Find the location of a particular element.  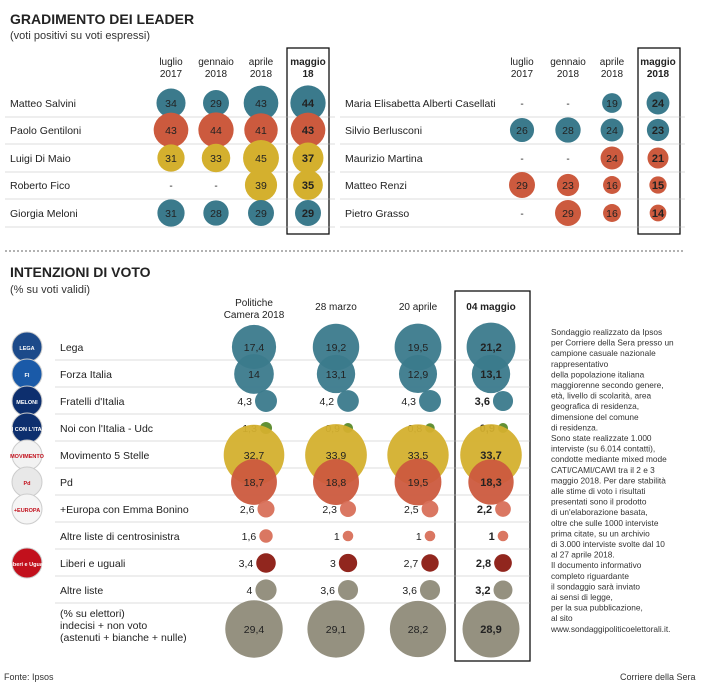

vote-value: 2,3 is located at coordinates (329, 510).